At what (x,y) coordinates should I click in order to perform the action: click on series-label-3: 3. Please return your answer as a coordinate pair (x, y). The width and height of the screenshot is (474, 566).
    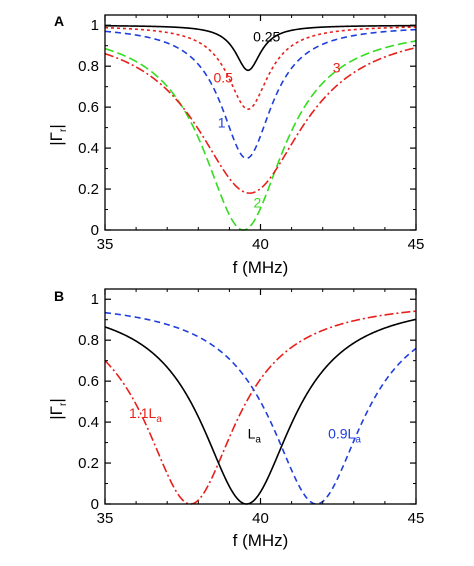
    Looking at the image, I should click on (337, 67).